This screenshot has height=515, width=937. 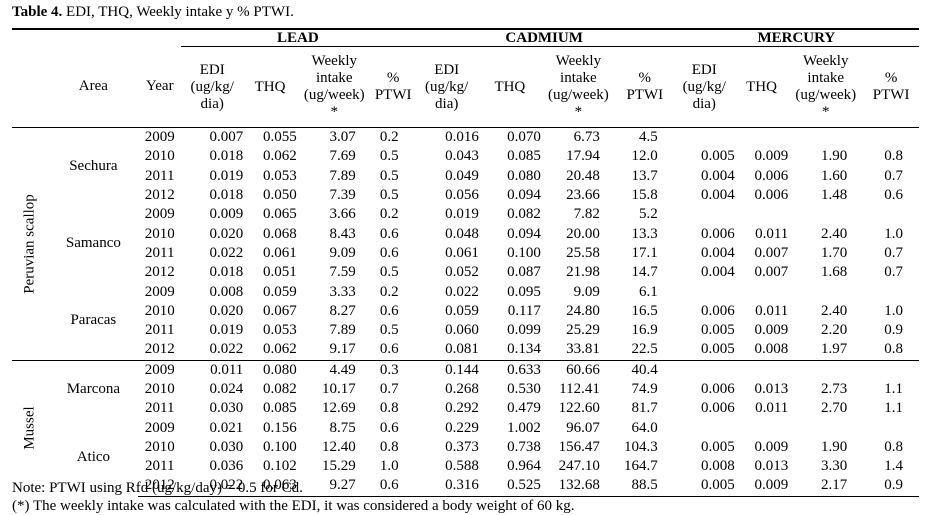 I want to click on cell-lead-ptwi: 0.6, so click(x=389, y=233).